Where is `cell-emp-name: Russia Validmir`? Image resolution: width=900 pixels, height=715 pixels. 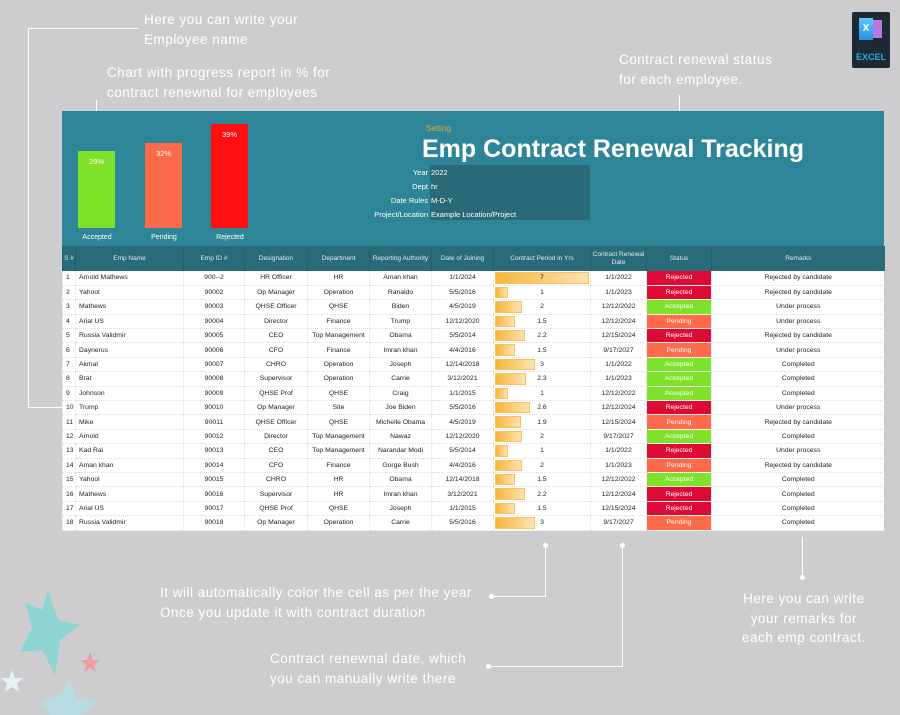
cell-emp-name: Russia Validmir is located at coordinates (129, 336).